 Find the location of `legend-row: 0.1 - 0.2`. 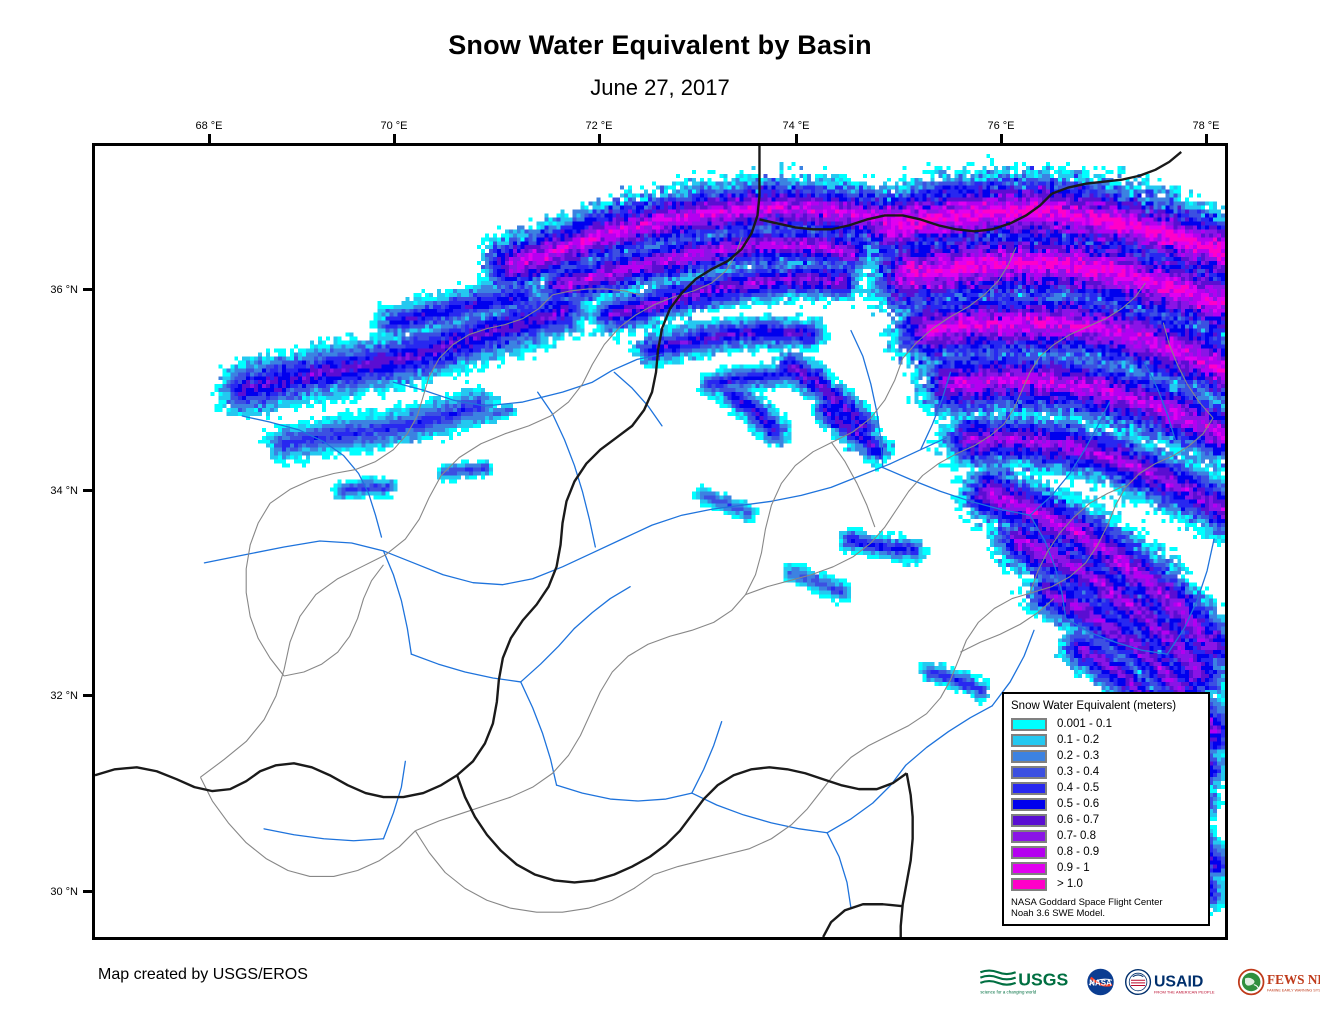

legend-row: 0.1 - 0.2 is located at coordinates (1106, 740).